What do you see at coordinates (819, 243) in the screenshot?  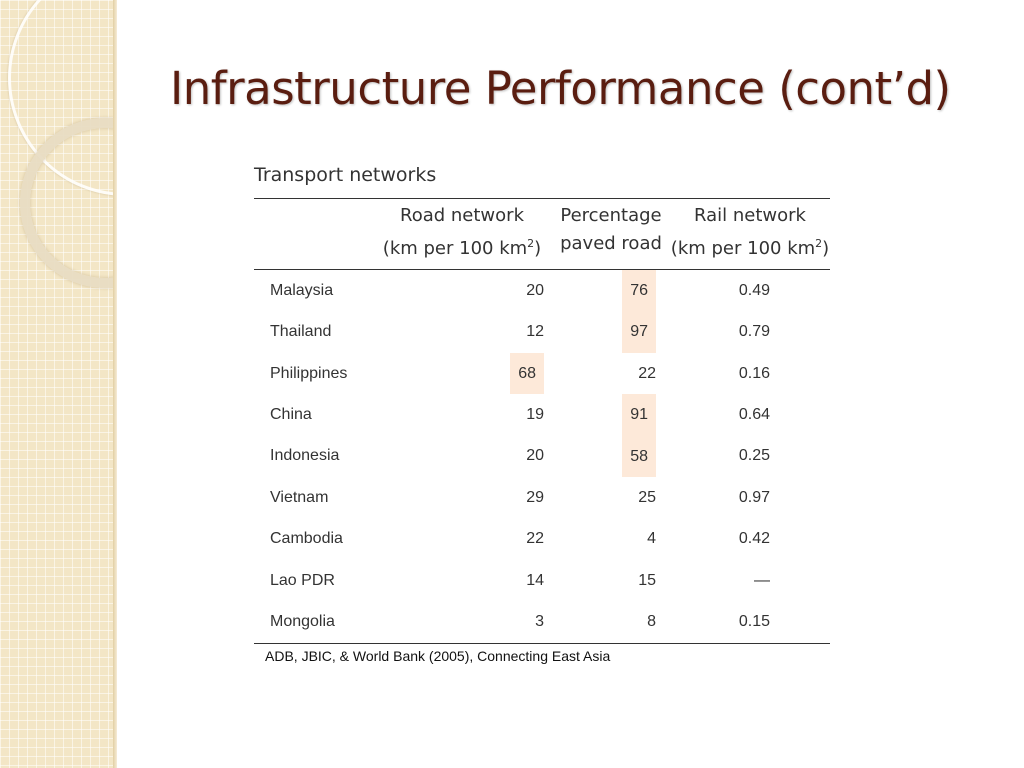 I see `header-rail-sup: 2` at bounding box center [819, 243].